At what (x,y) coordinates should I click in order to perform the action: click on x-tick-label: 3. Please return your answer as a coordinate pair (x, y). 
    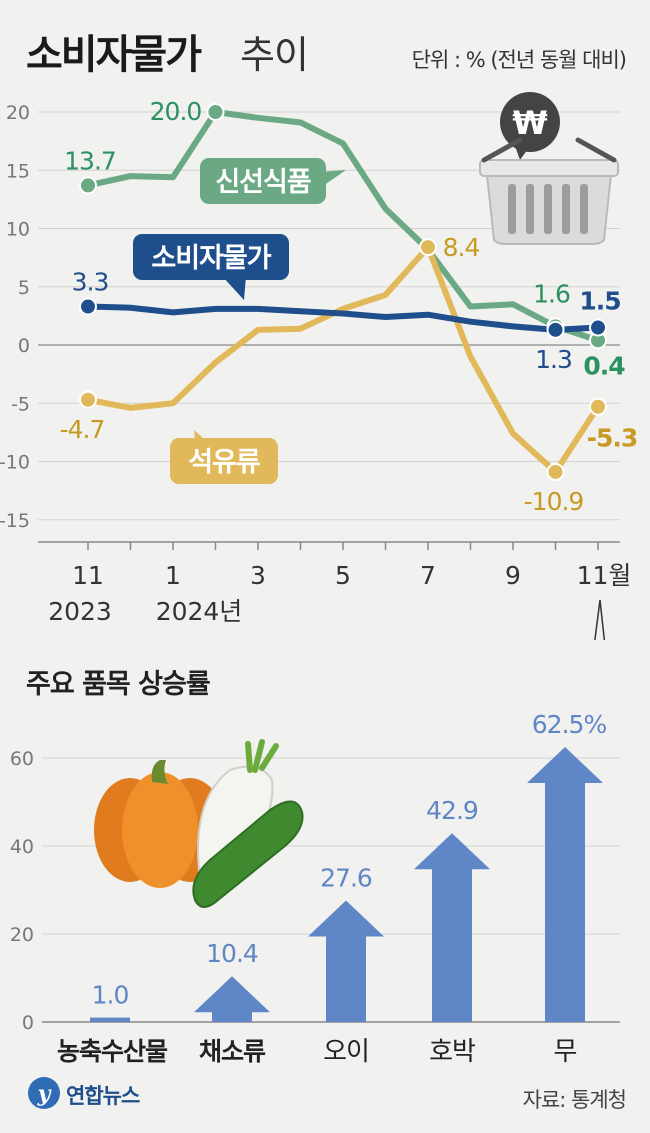
    Looking at the image, I should click on (258, 575).